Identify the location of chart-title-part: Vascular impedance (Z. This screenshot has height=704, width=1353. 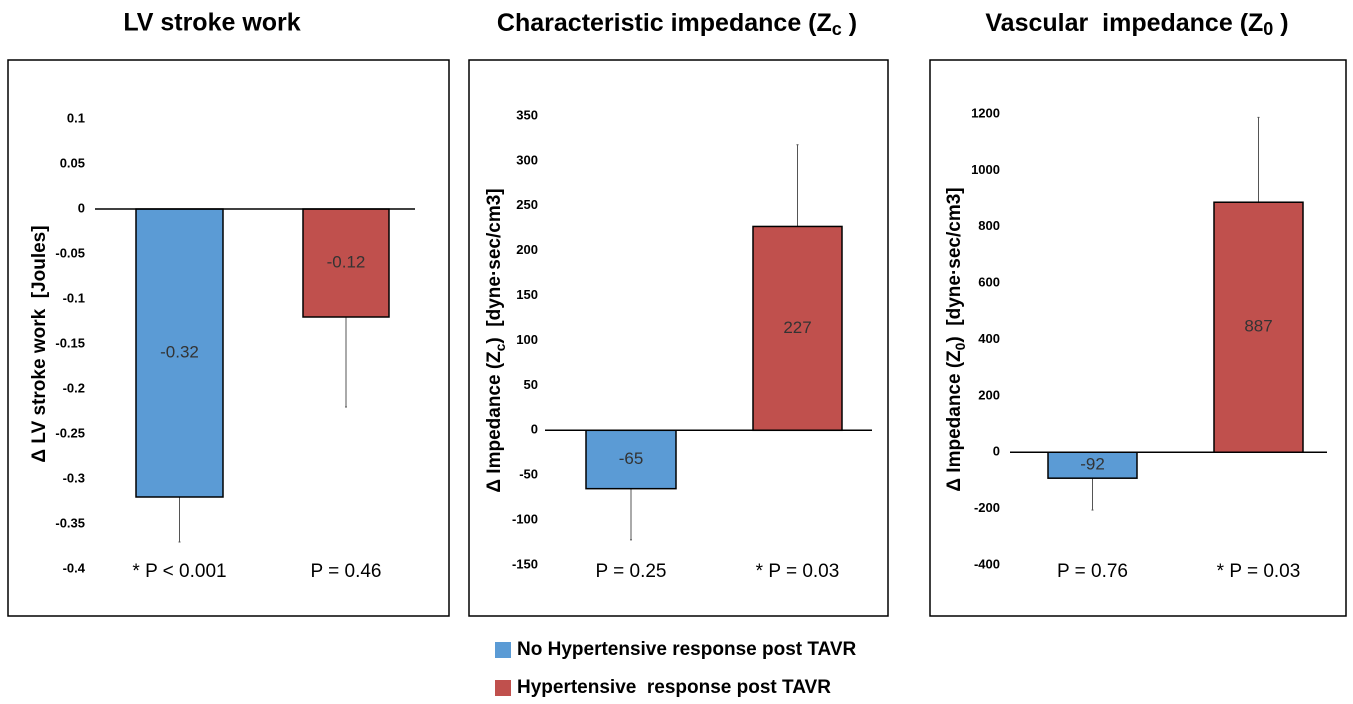
(1124, 23).